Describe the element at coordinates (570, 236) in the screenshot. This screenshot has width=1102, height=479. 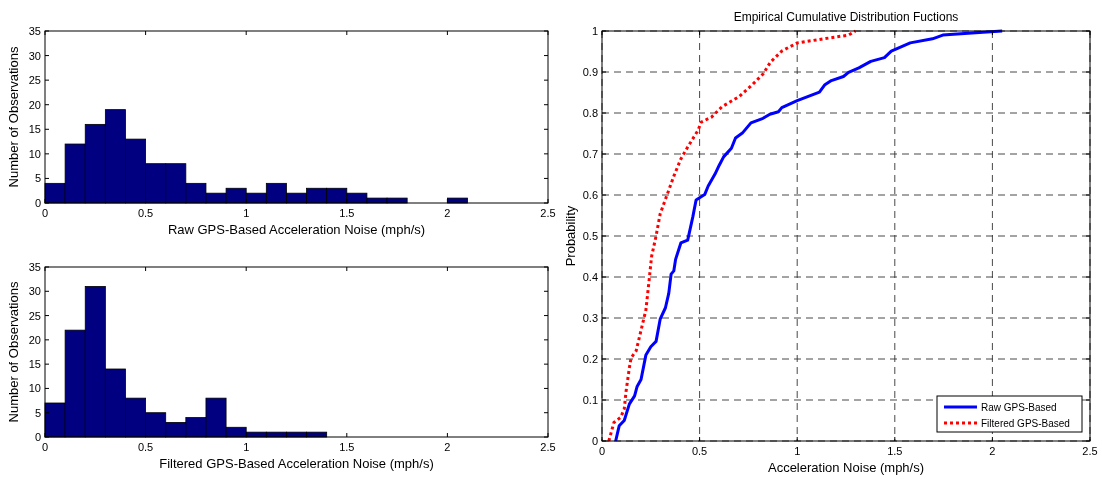
I see `y-axis-title: Probability` at that location.